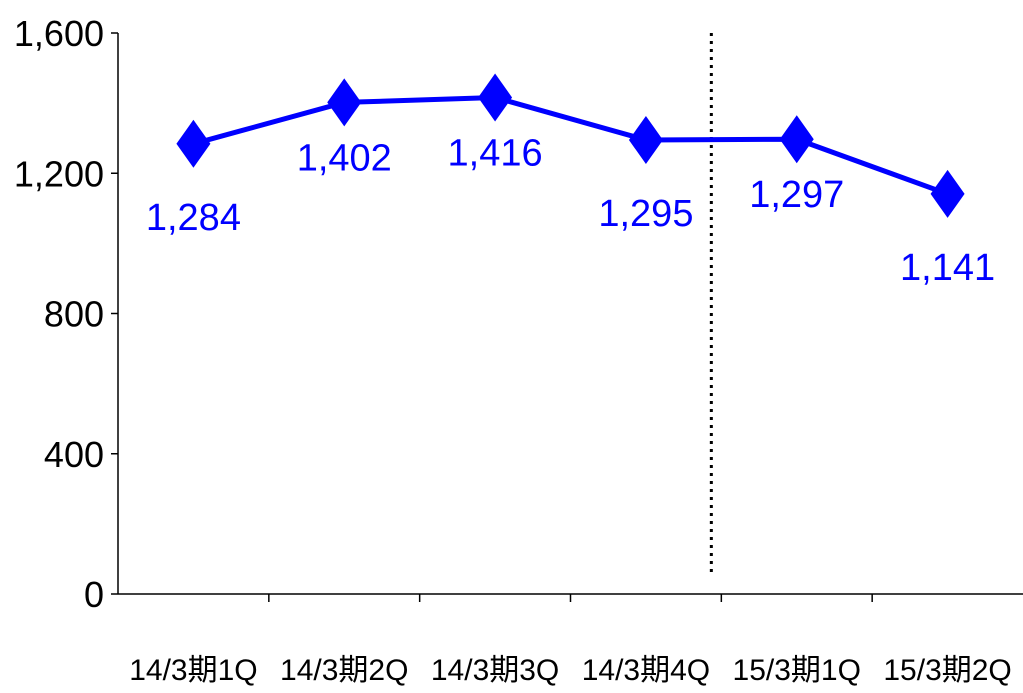 This screenshot has height=693, width=1023. I want to click on x-tick-label: 14/3期3Q, so click(495, 670).